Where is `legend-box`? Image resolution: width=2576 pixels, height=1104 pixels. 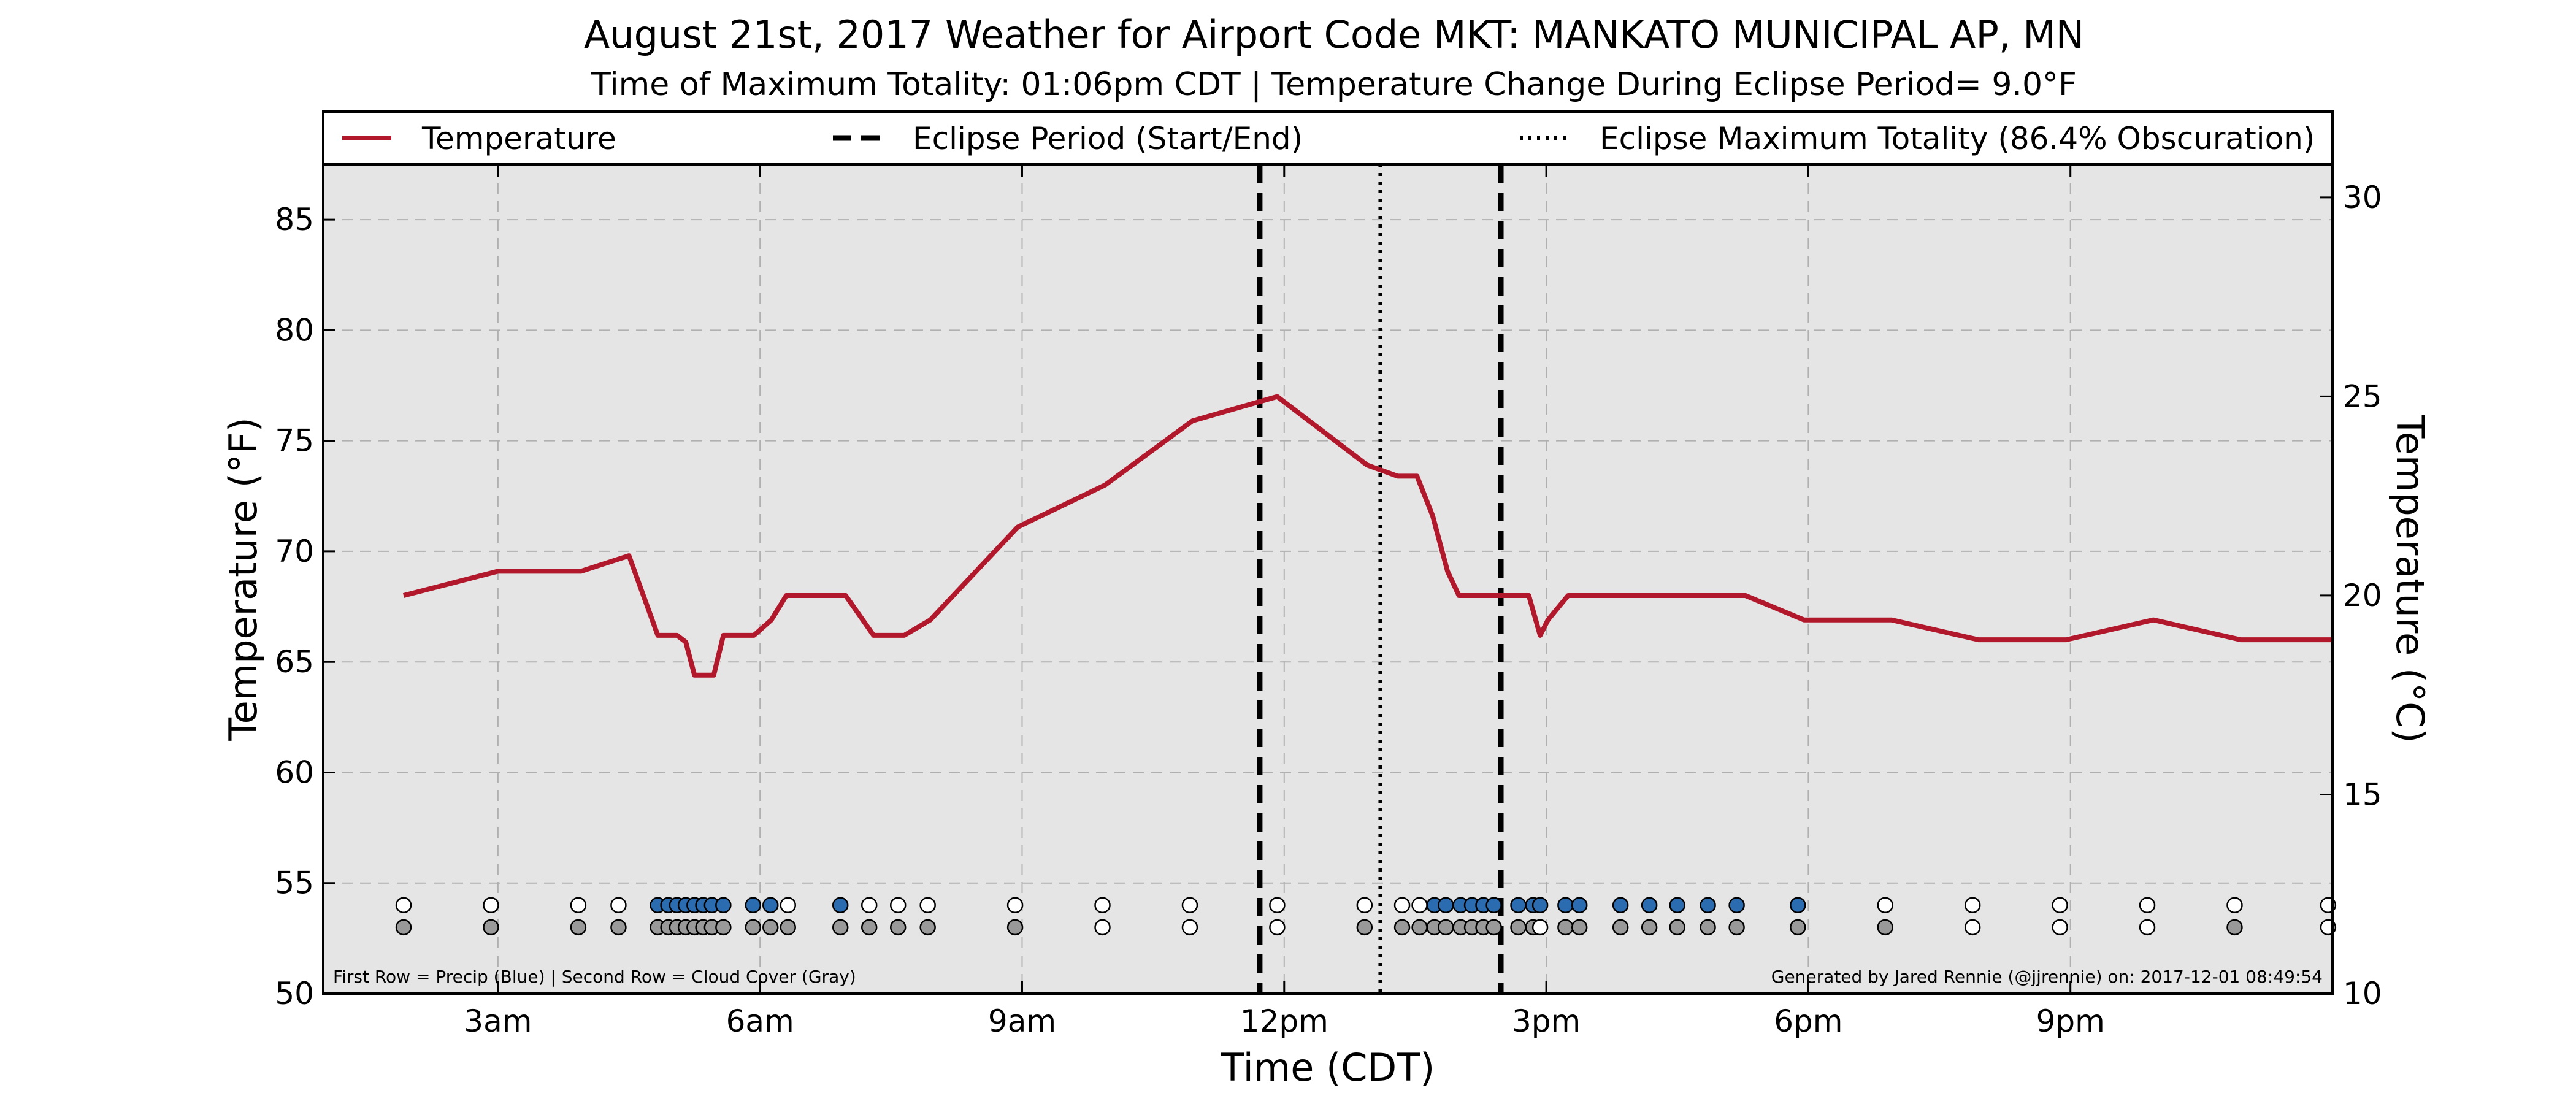
legend-box is located at coordinates (1328, 138).